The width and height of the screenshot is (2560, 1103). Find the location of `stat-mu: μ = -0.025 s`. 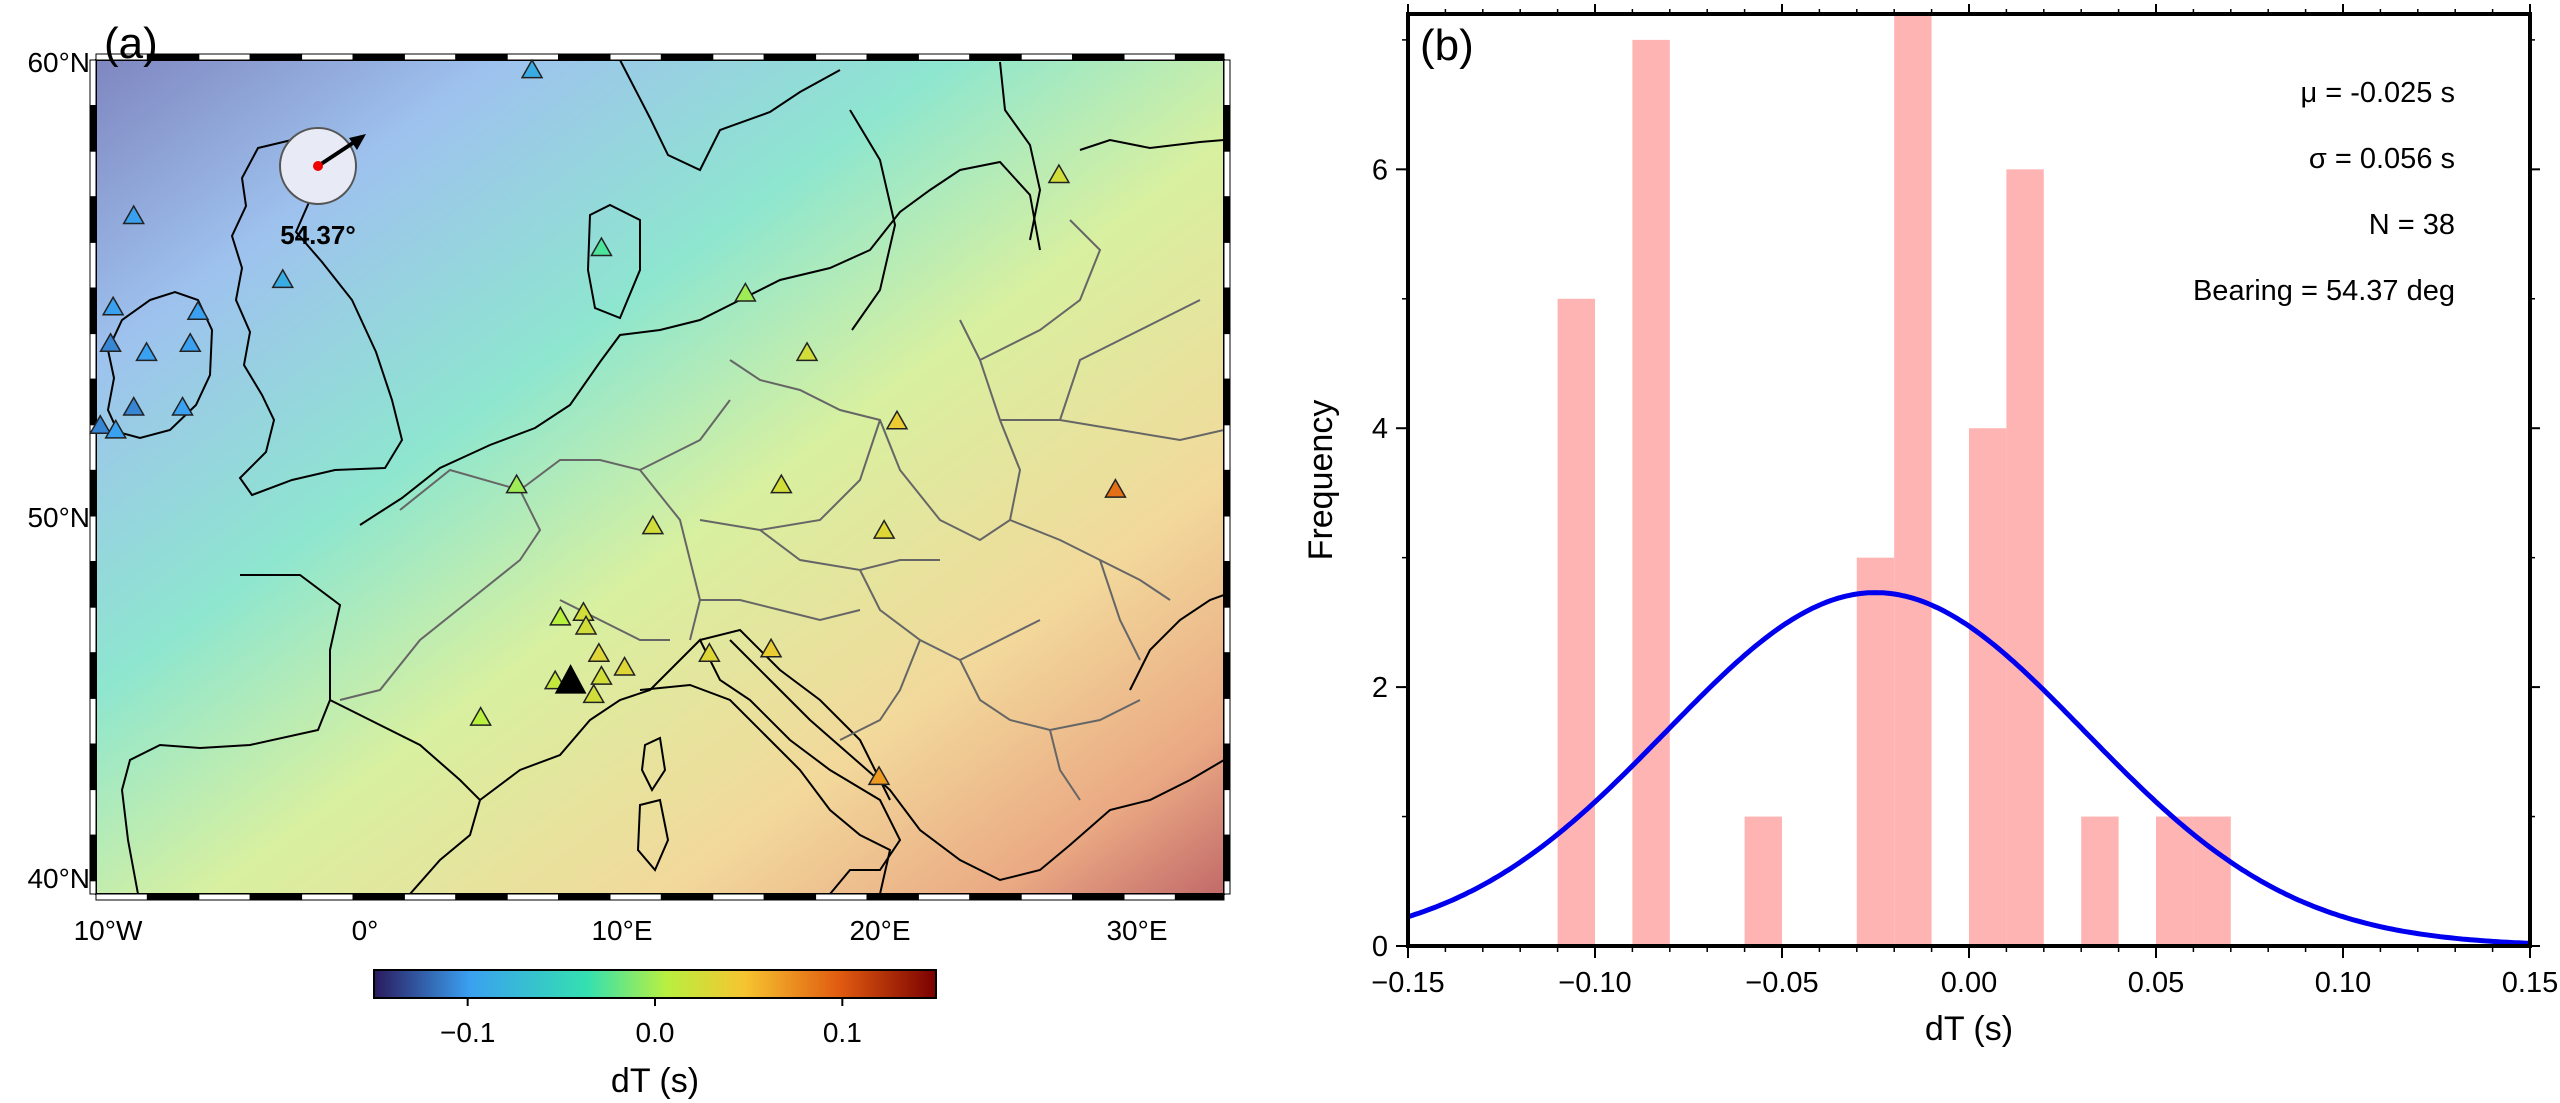

stat-mu: μ = -0.025 s is located at coordinates (2377, 93).